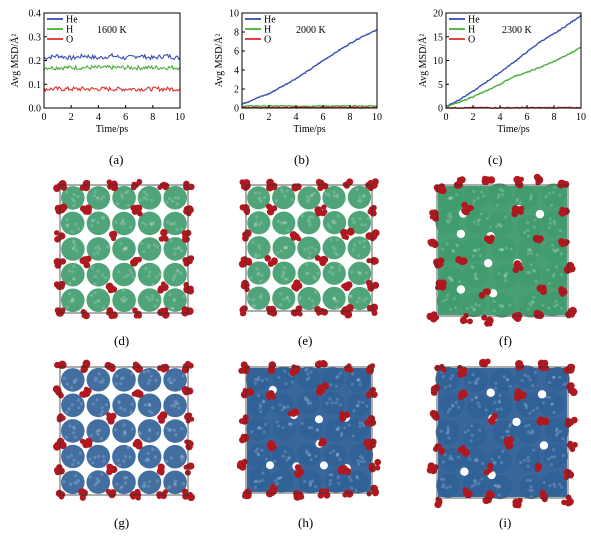 This screenshot has width=591, height=540. What do you see at coordinates (423, 61) in the screenshot?
I see `y-axis-label: Avg MSD/Å²` at bounding box center [423, 61].